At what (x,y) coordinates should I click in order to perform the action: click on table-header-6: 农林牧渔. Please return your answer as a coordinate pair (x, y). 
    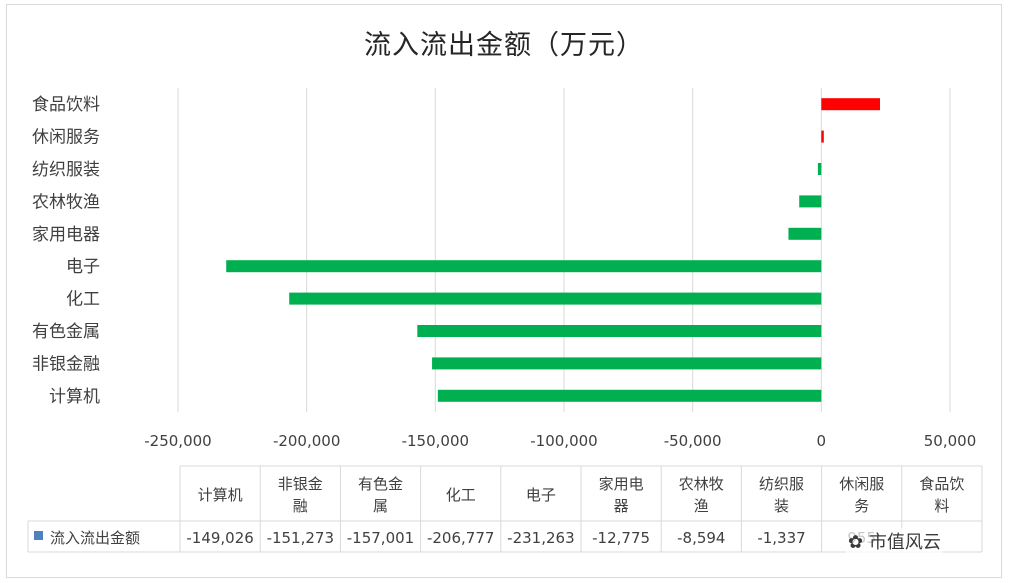
    Looking at the image, I should click on (701, 495).